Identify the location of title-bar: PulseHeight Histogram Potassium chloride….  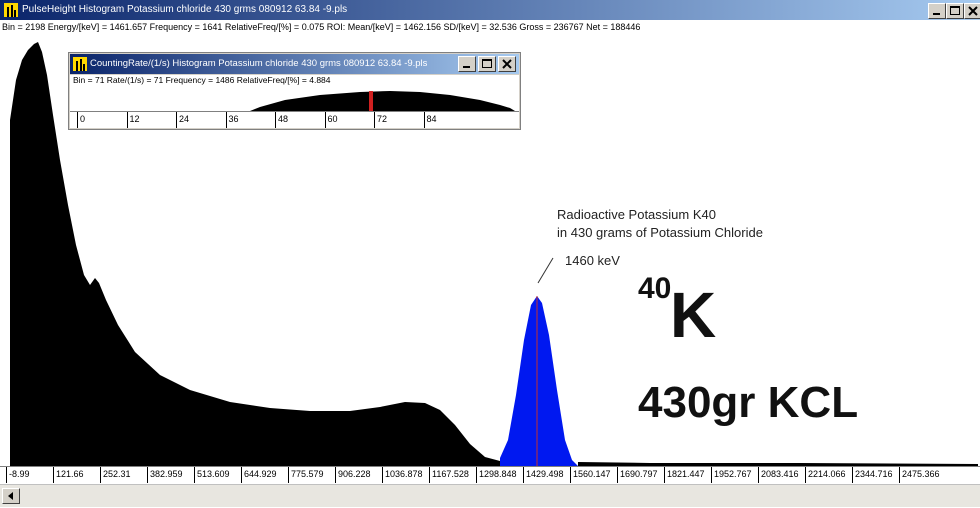
(490, 10).